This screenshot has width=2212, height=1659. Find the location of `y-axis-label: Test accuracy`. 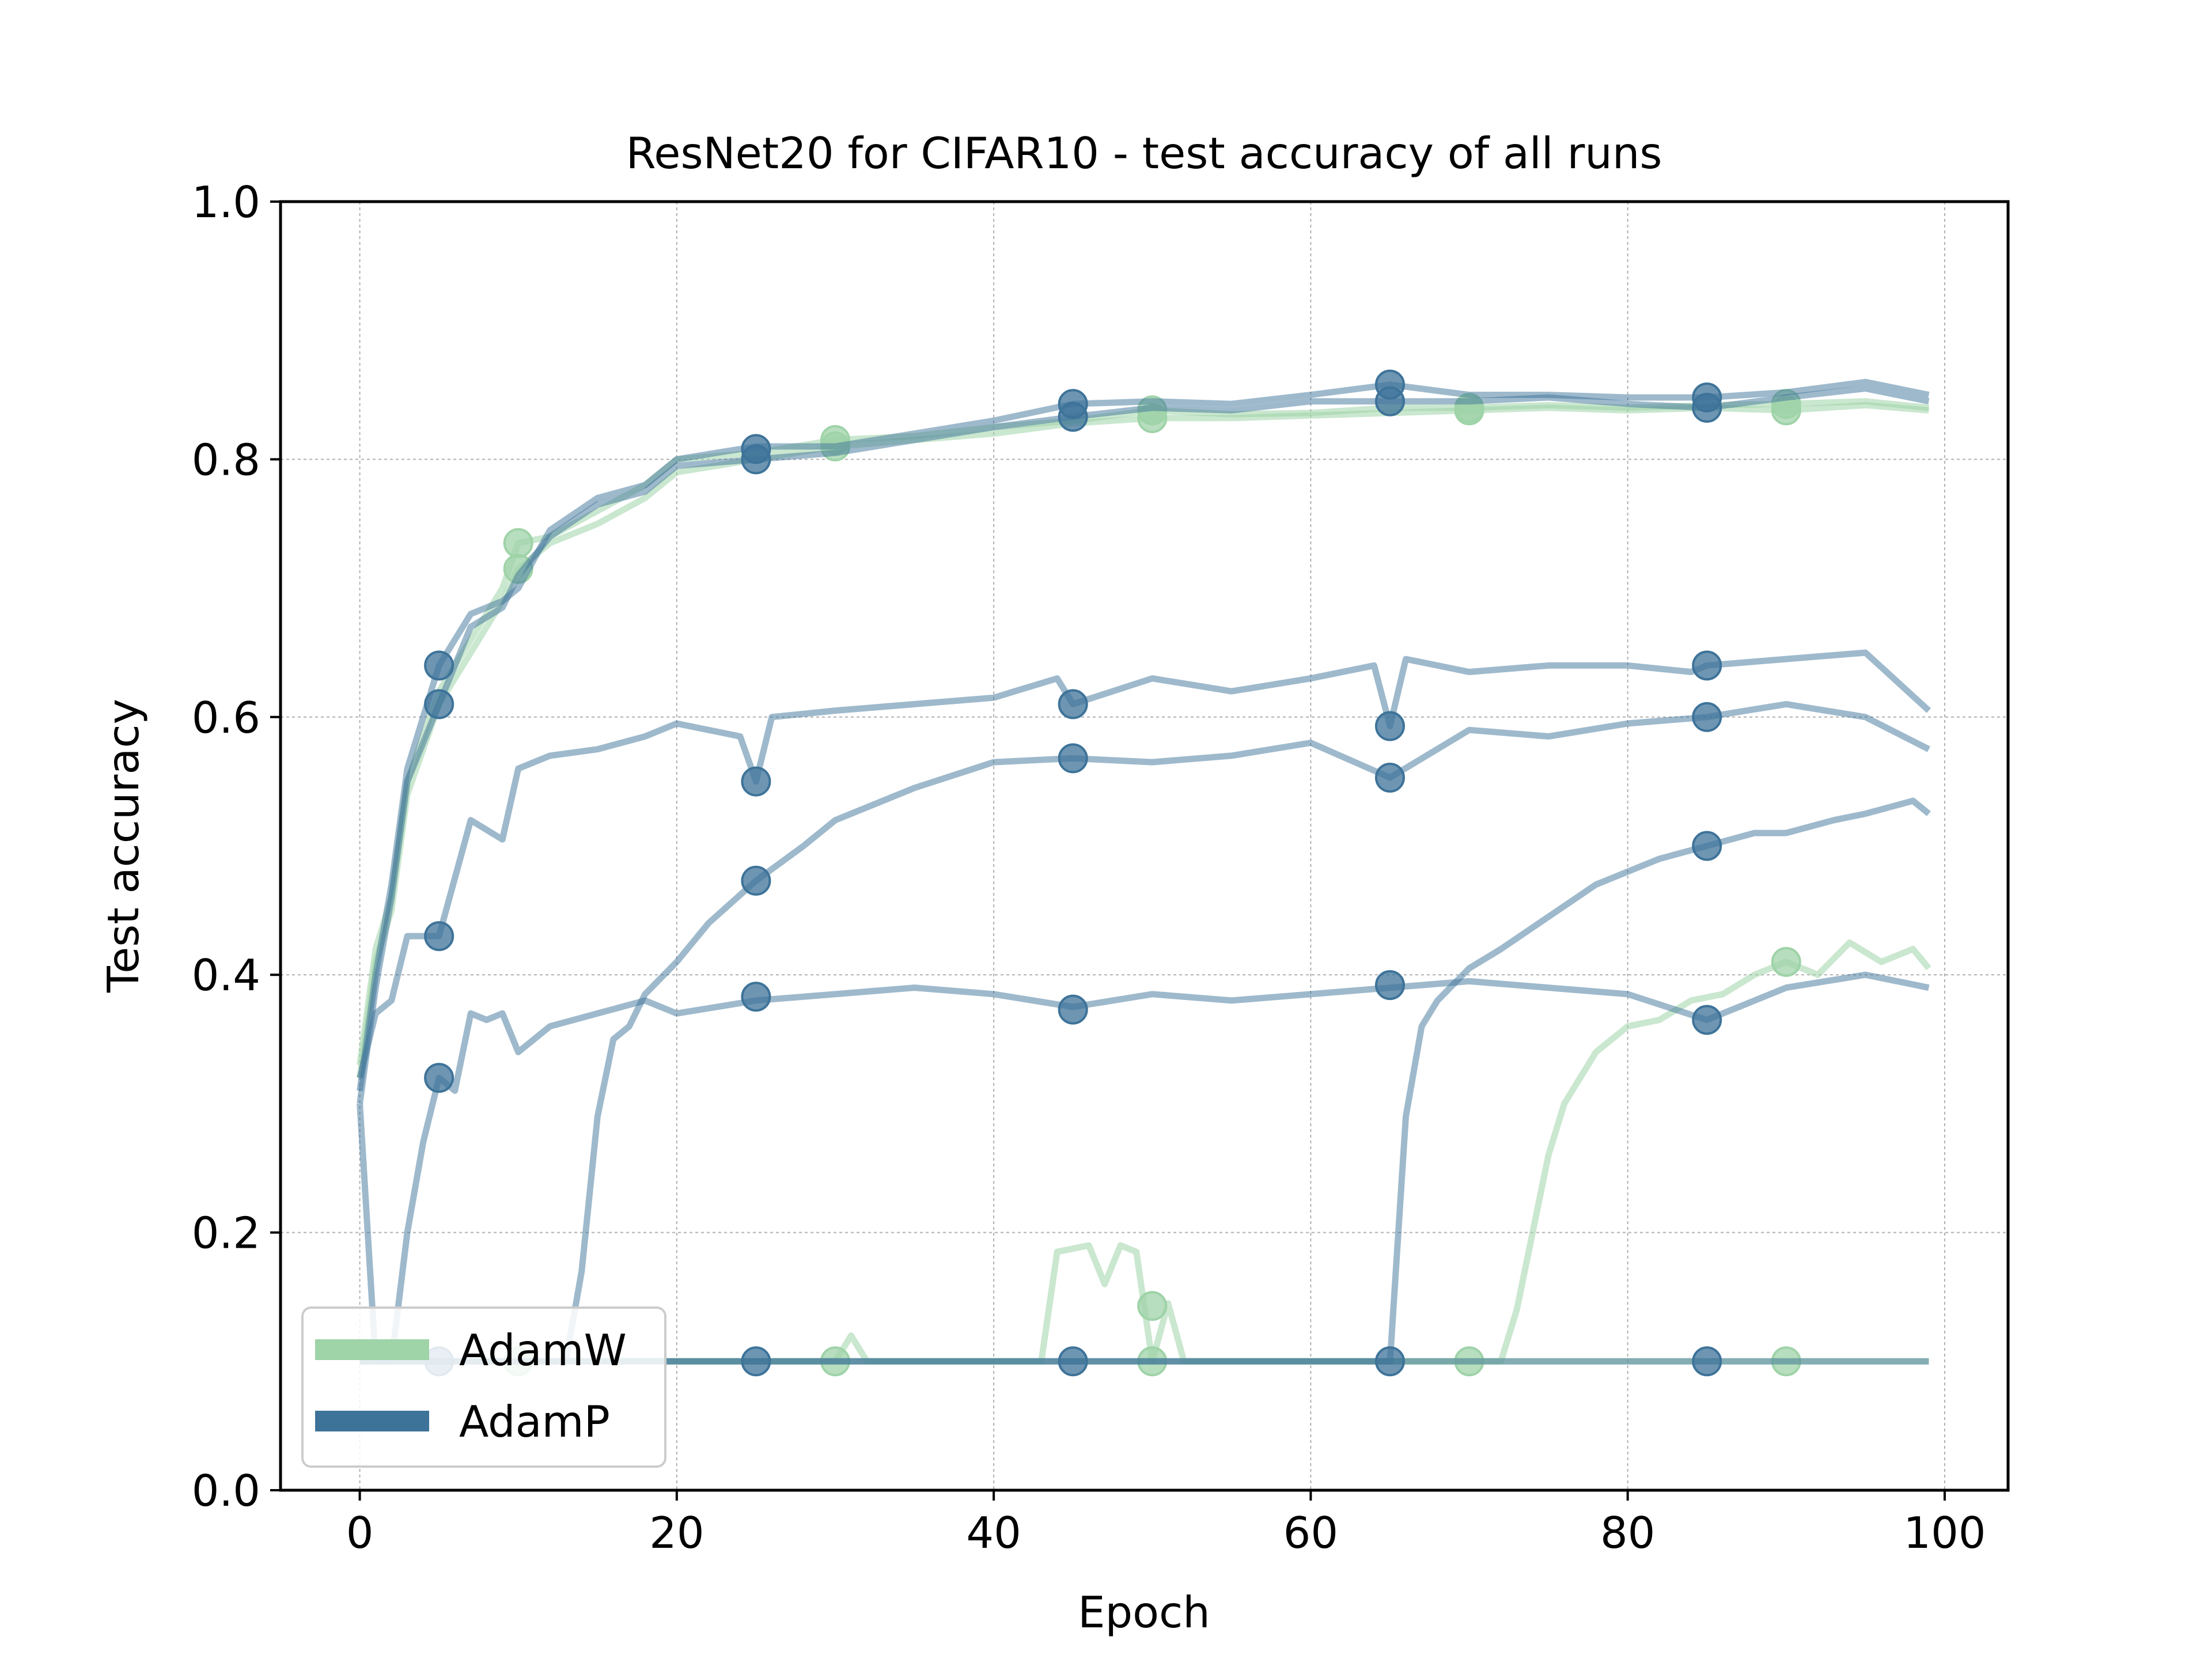

y-axis-label: Test accuracy is located at coordinates (123, 846).